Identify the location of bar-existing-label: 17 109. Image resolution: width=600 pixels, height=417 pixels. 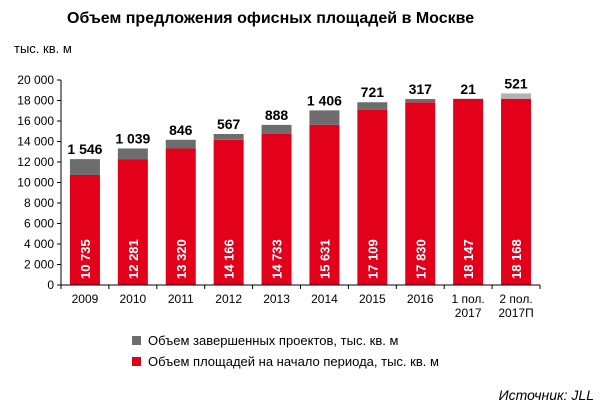
(372, 259).